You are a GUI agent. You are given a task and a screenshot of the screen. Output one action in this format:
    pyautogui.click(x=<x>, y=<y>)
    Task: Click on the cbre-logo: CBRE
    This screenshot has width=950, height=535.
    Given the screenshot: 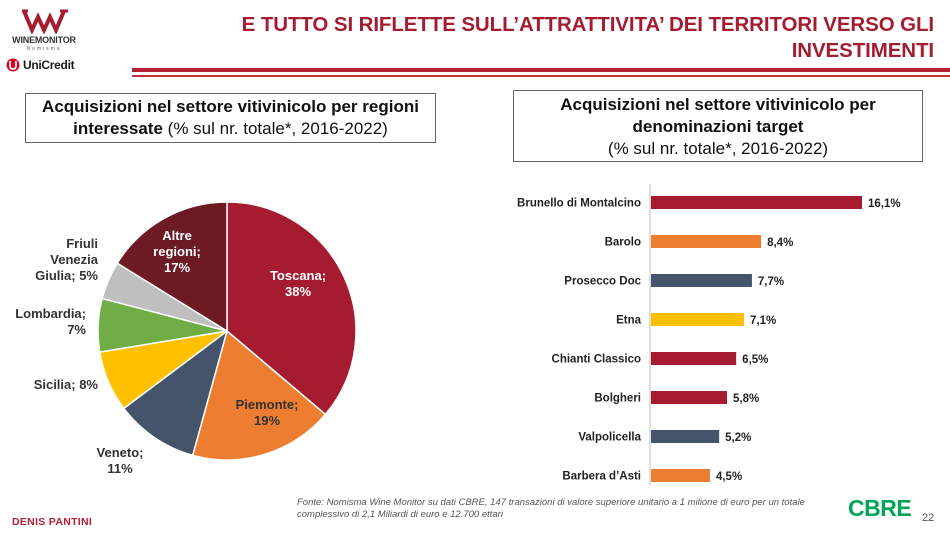 What is the action you would take?
    pyautogui.click(x=880, y=508)
    